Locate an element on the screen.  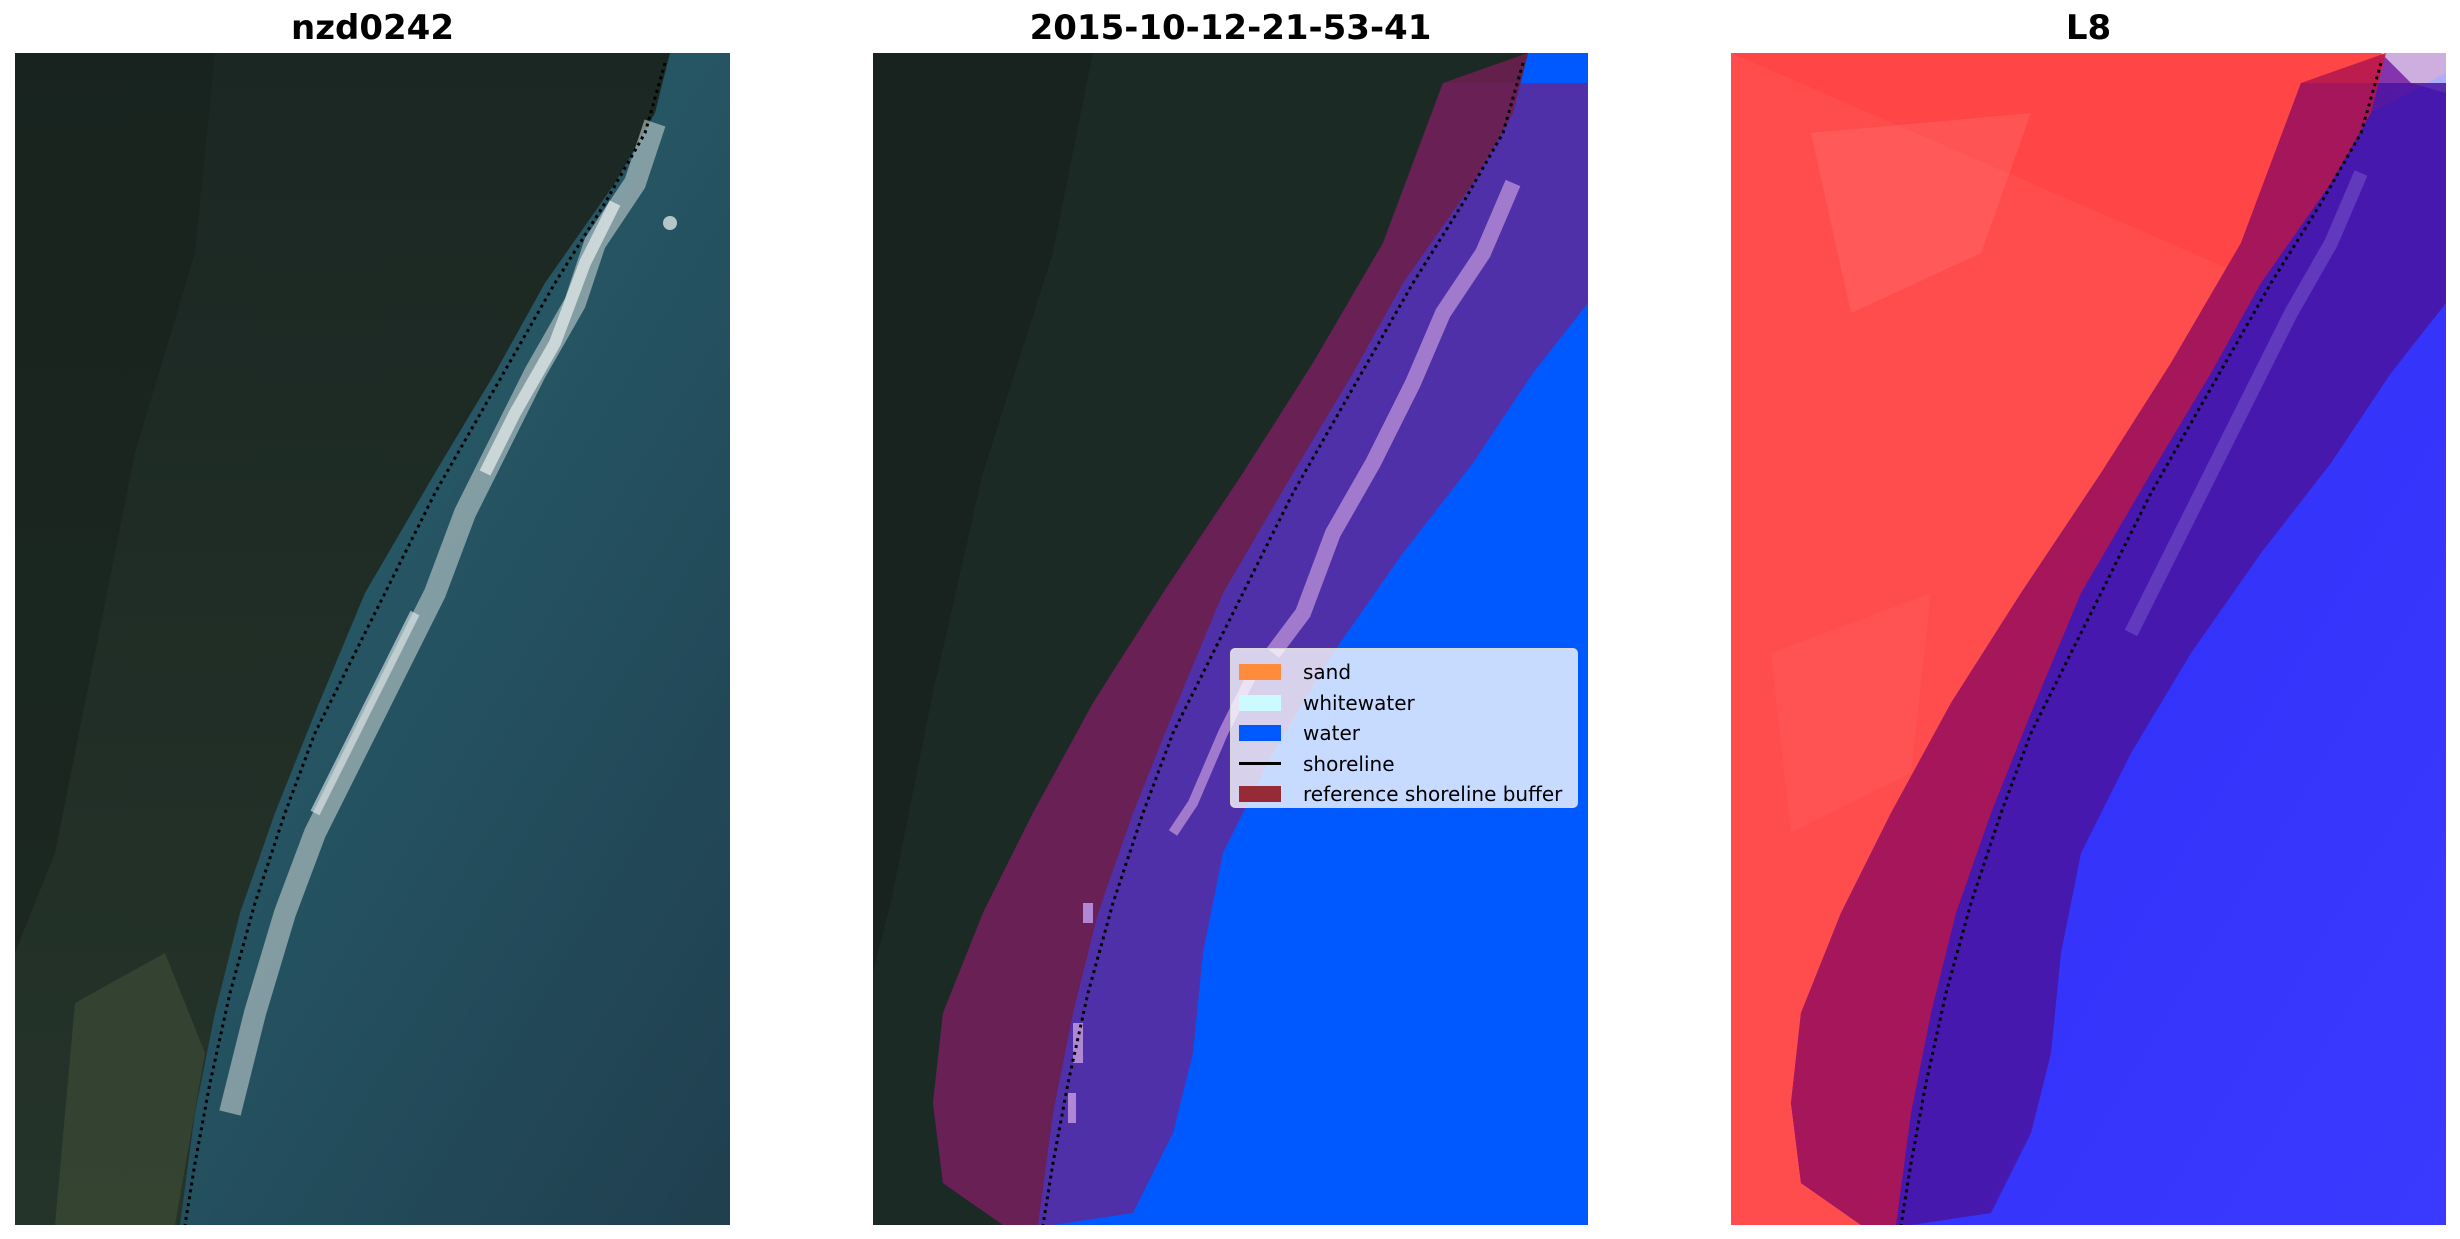
buffer-swatch is located at coordinates (1260, 794).